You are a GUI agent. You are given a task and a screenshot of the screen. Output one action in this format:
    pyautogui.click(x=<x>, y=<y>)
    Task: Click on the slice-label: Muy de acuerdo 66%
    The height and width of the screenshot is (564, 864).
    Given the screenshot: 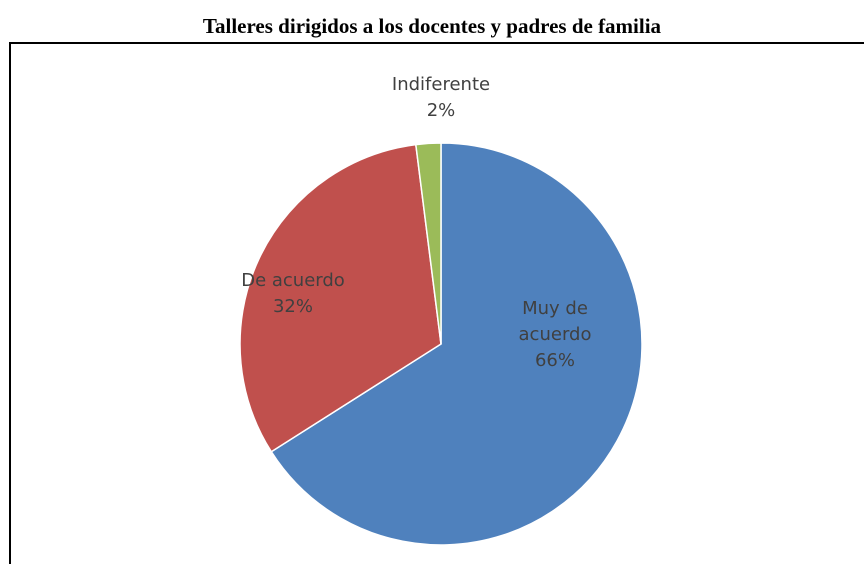 What is the action you would take?
    pyautogui.click(x=555, y=335)
    